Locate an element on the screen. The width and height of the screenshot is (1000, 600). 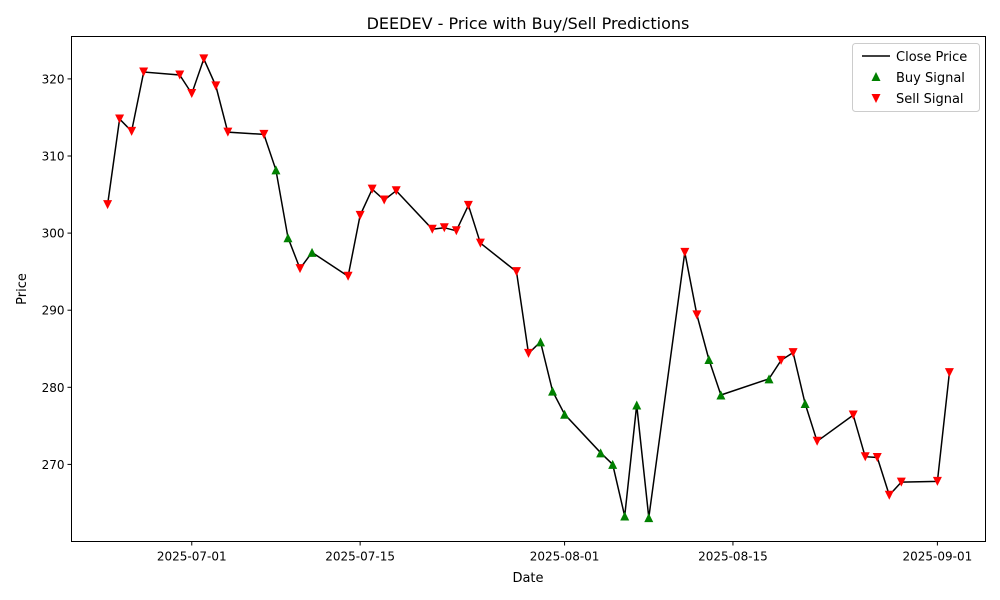
legend: Close Price Buy Signal Sell Signal is located at coordinates (916, 77).